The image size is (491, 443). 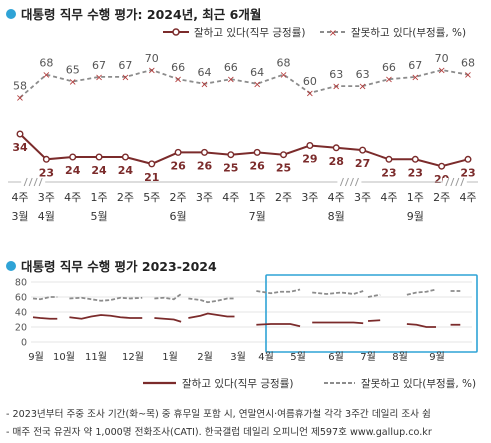 I want to click on approval-value-label: 26, so click(x=205, y=165).